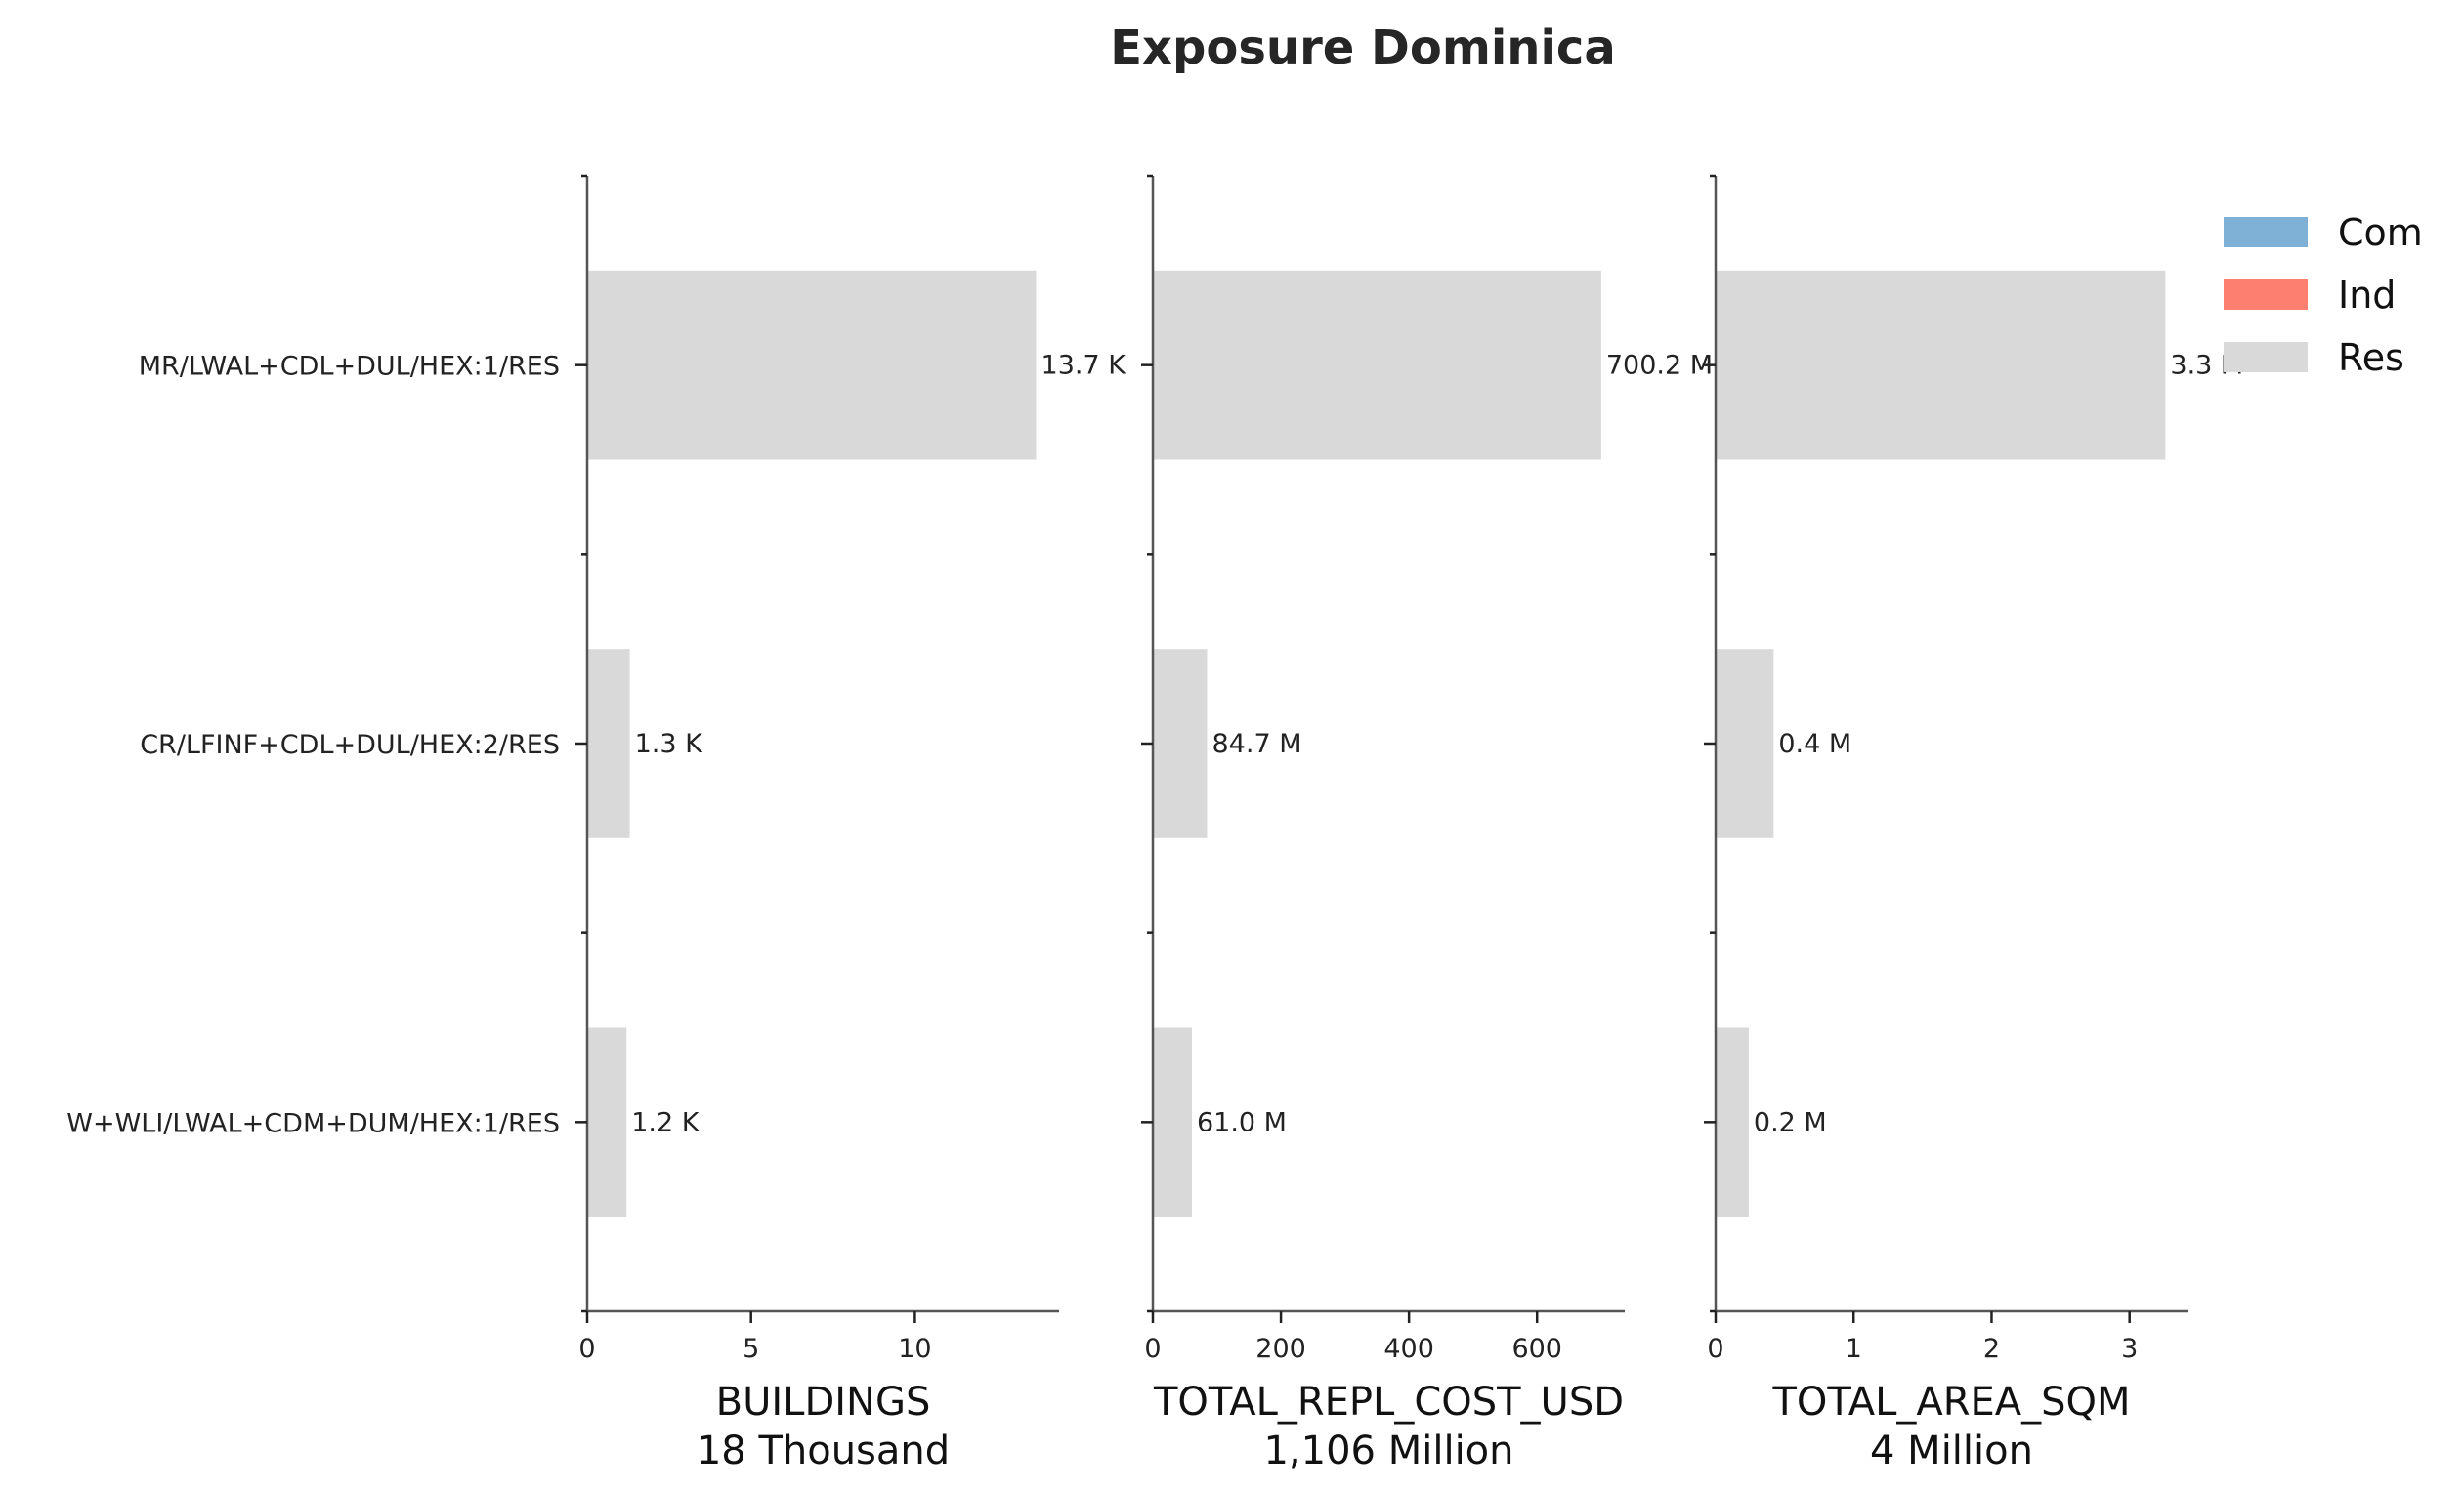  What do you see at coordinates (2367, 296) in the screenshot?
I see `legend-label-ind: Ind` at bounding box center [2367, 296].